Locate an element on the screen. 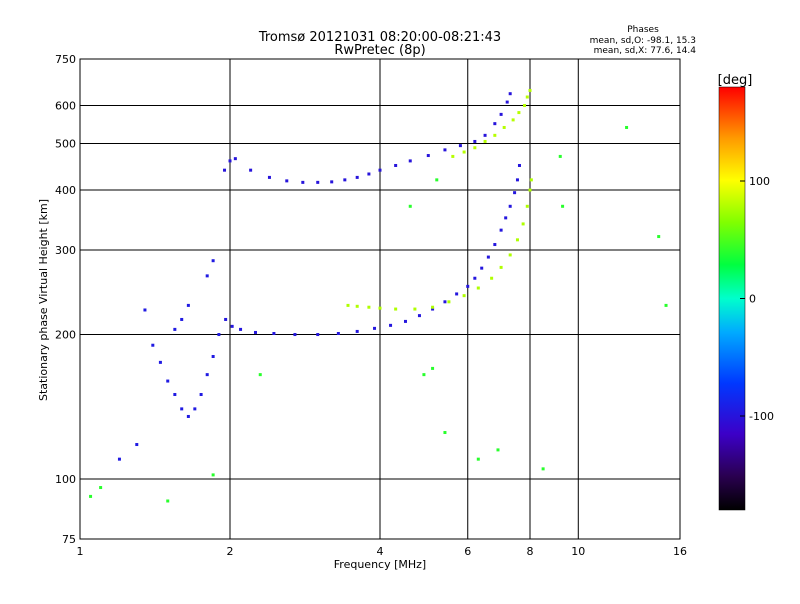  x-tick-labels: 1 2 4 6 8 10 16 is located at coordinates (382, 551).